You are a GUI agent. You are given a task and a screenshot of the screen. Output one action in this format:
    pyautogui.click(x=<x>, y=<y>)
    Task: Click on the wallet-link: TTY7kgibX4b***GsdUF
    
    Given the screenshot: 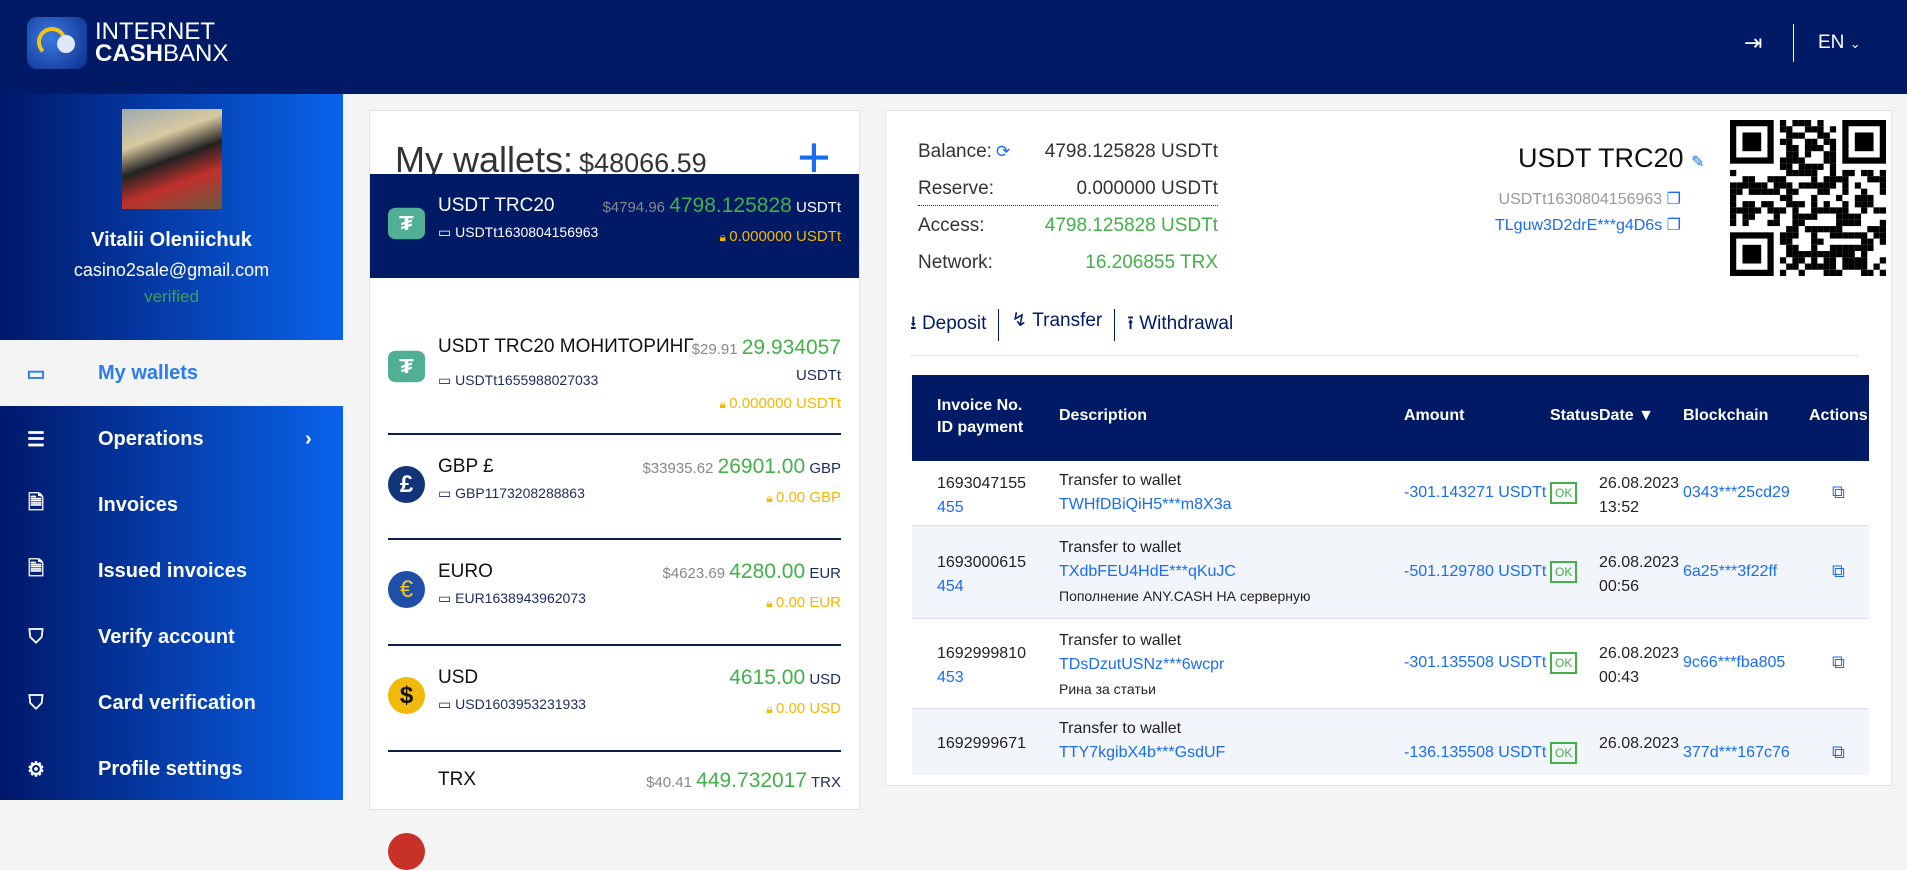 What is the action you would take?
    pyautogui.click(x=1142, y=752)
    